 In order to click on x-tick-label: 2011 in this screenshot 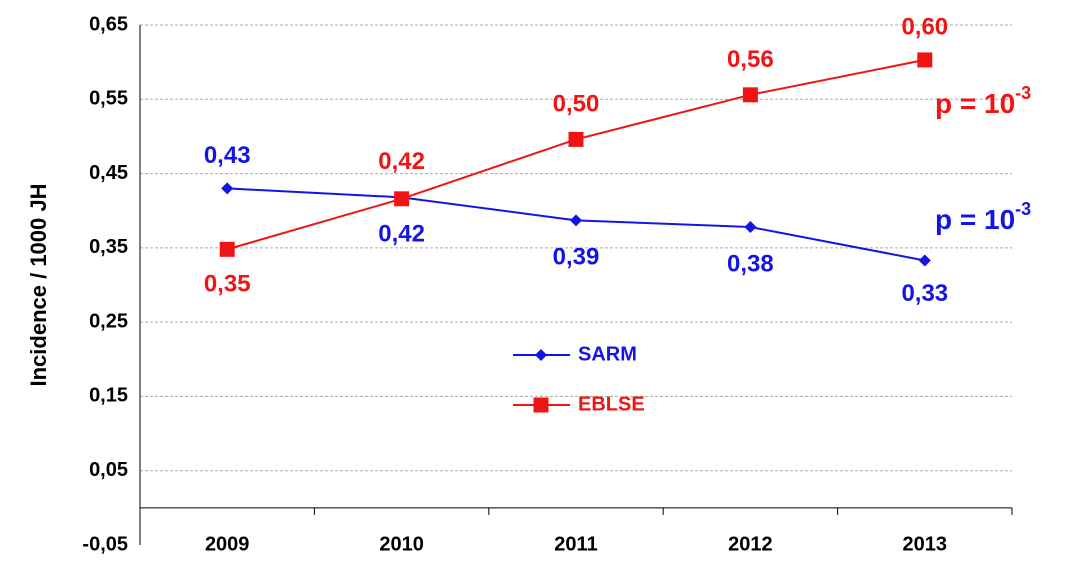, I will do `click(575, 544)`.